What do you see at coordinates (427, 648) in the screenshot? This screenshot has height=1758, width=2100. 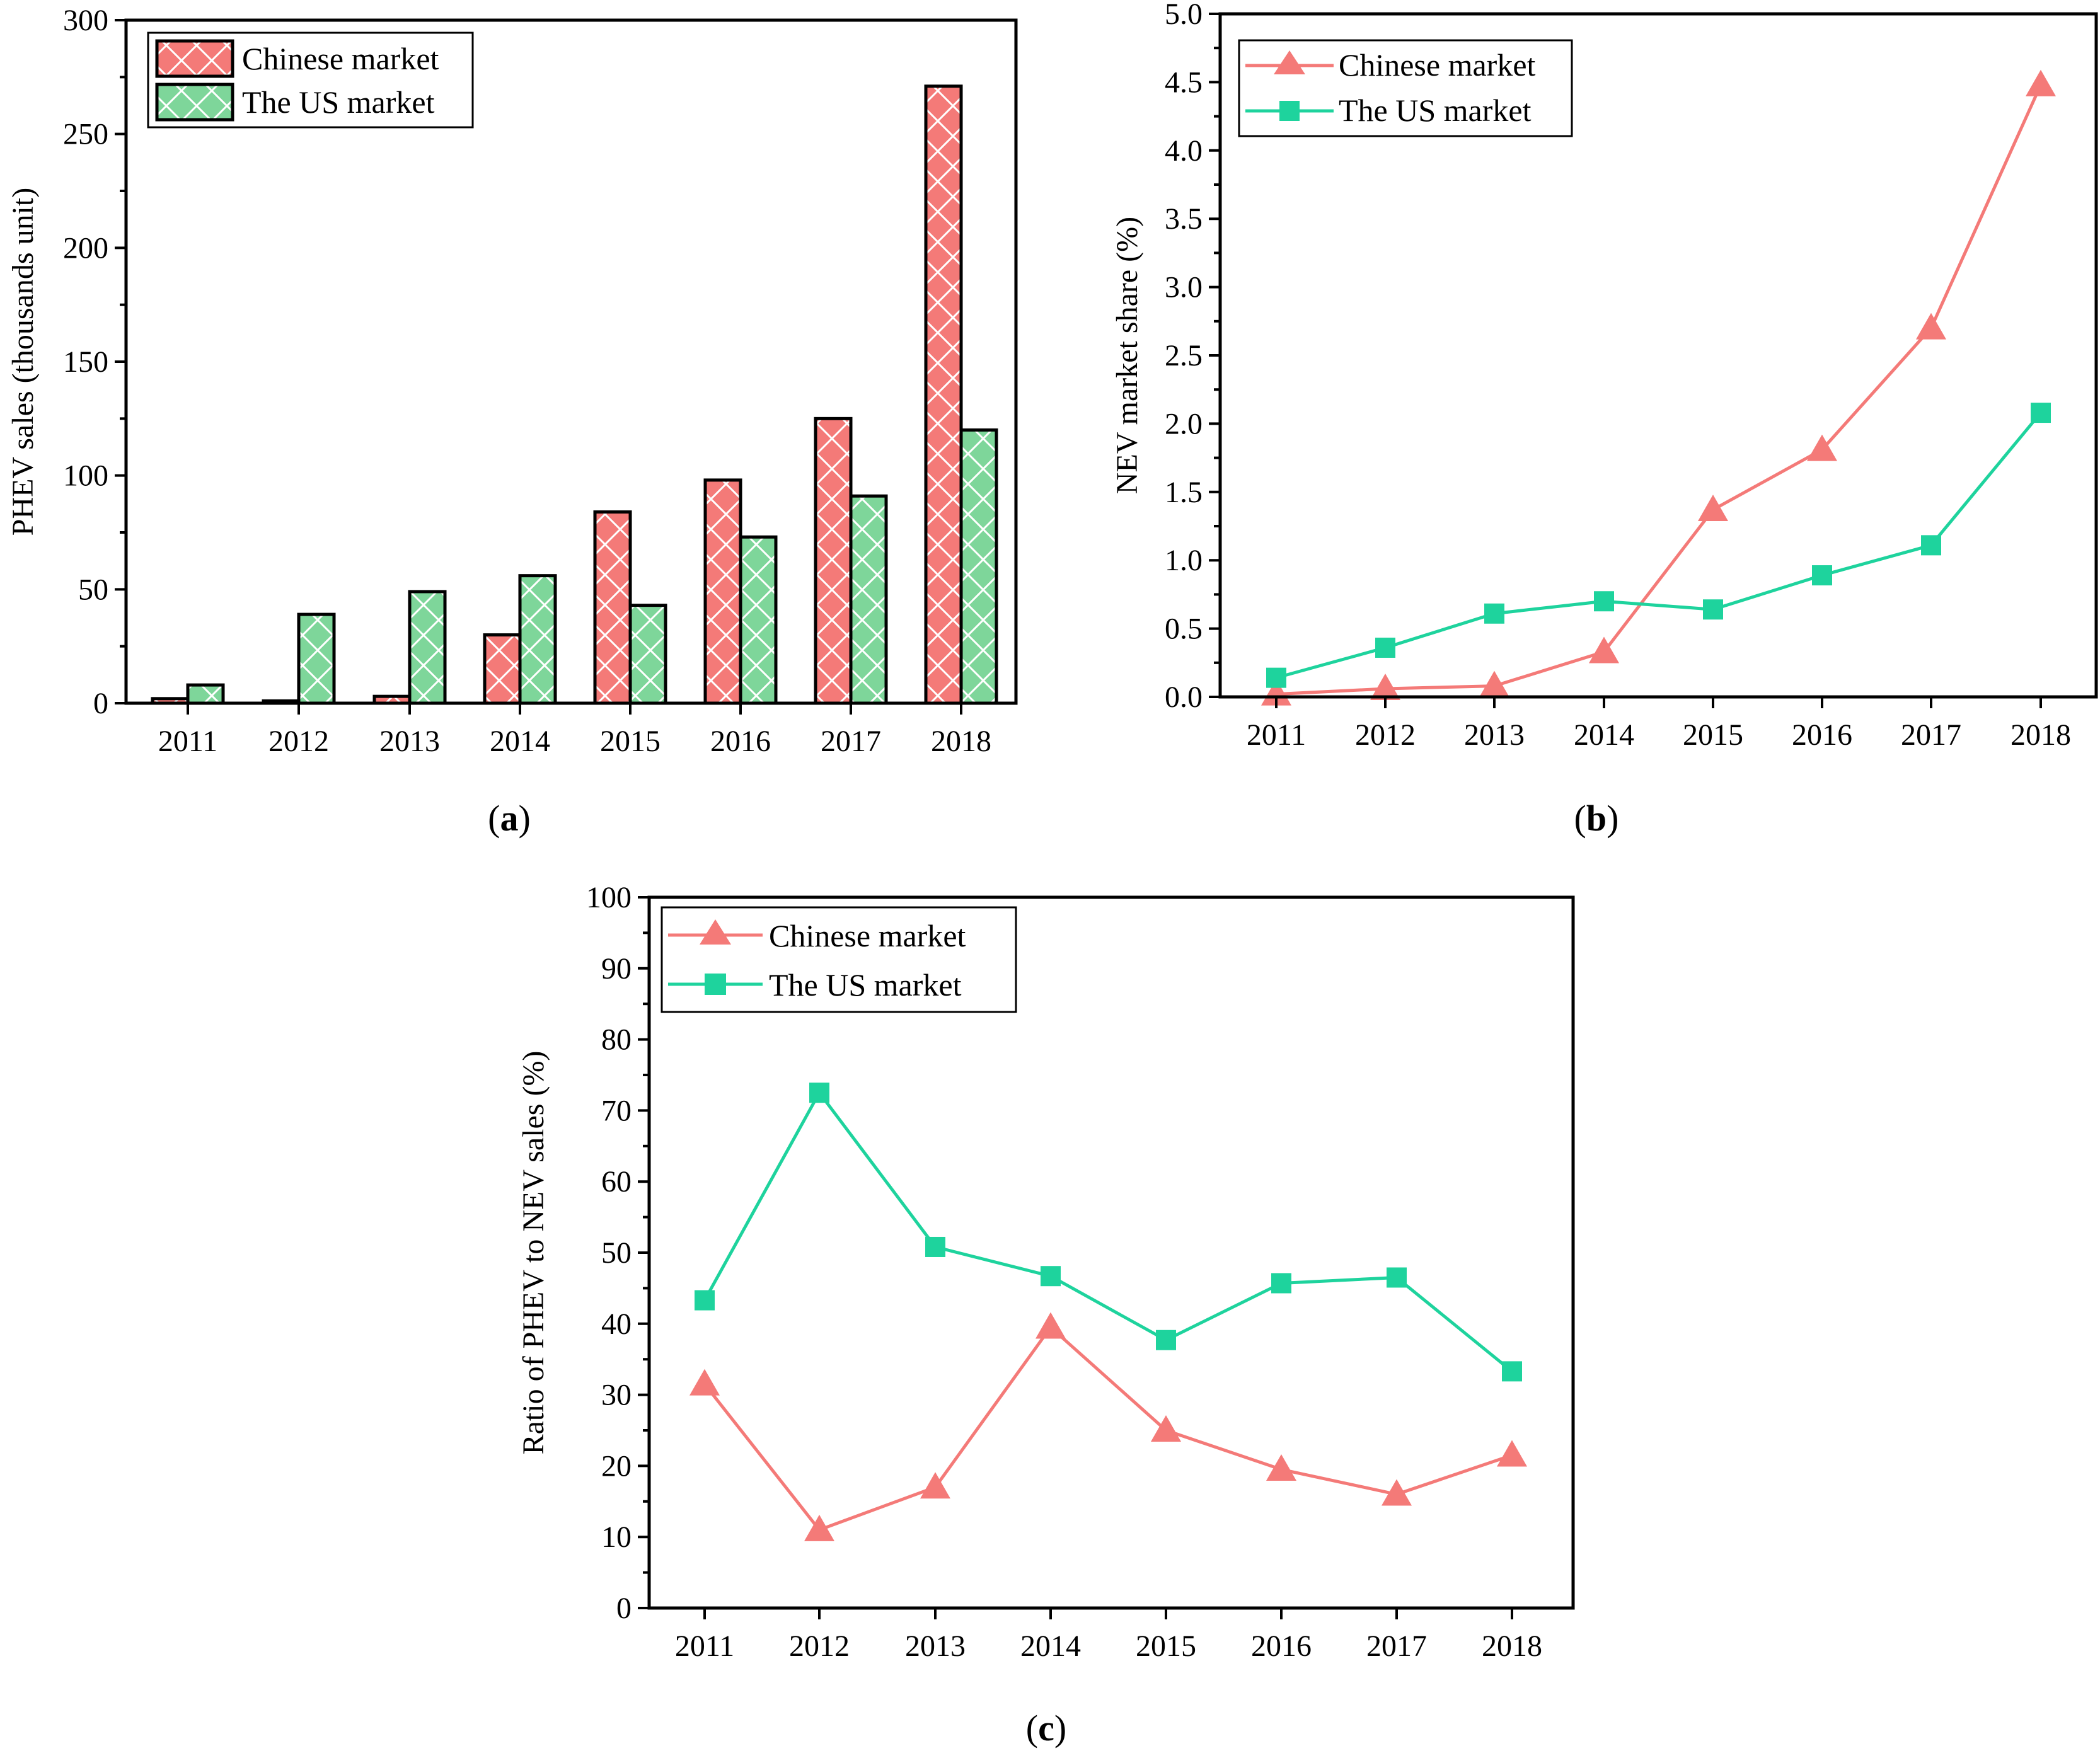 I see `panel-a-bar-us-2013` at bounding box center [427, 648].